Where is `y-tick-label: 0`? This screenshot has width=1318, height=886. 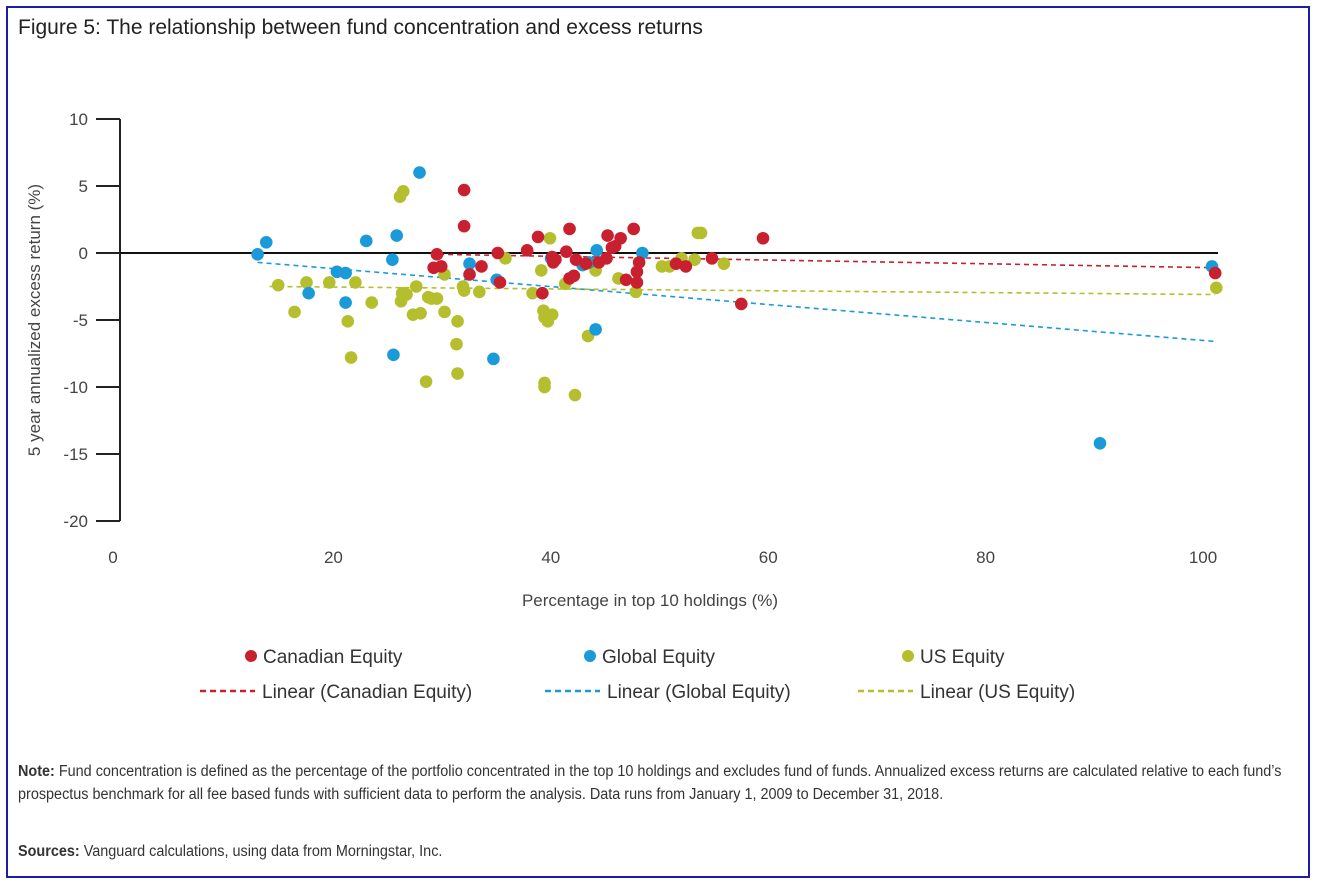 y-tick-label: 0 is located at coordinates (83, 253).